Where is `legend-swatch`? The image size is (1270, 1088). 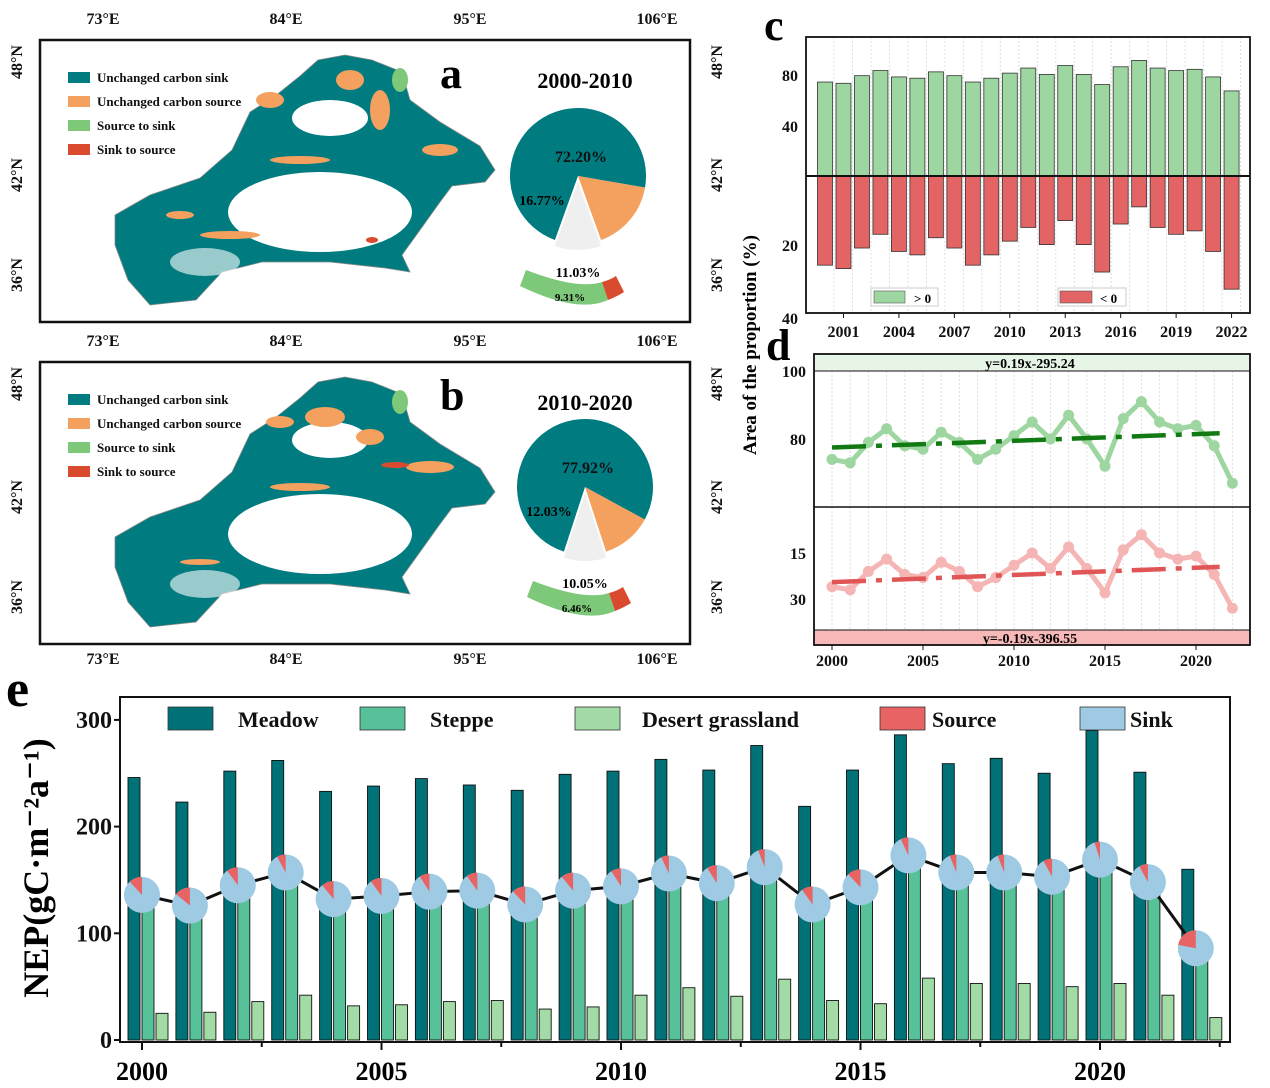
legend-swatch is located at coordinates (1102, 718).